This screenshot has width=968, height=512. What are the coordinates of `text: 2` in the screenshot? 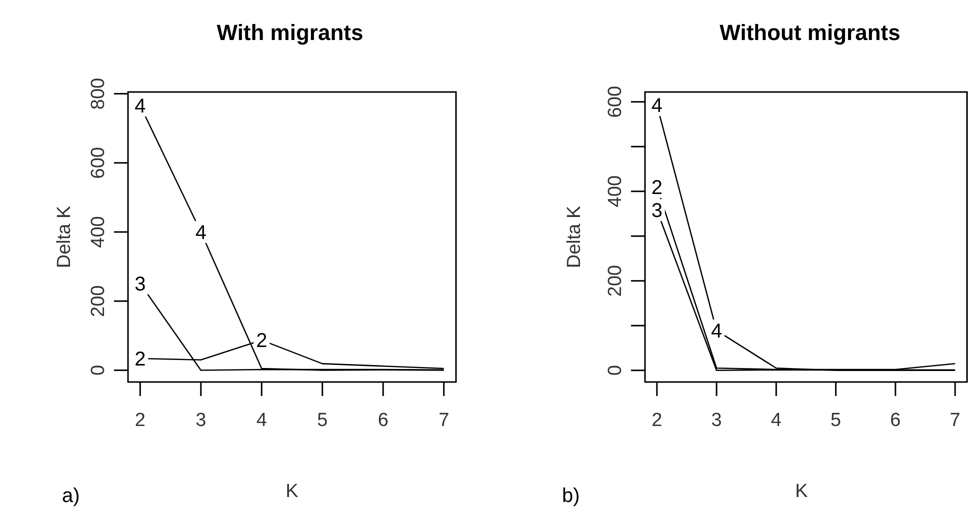 It's located at (140, 359).